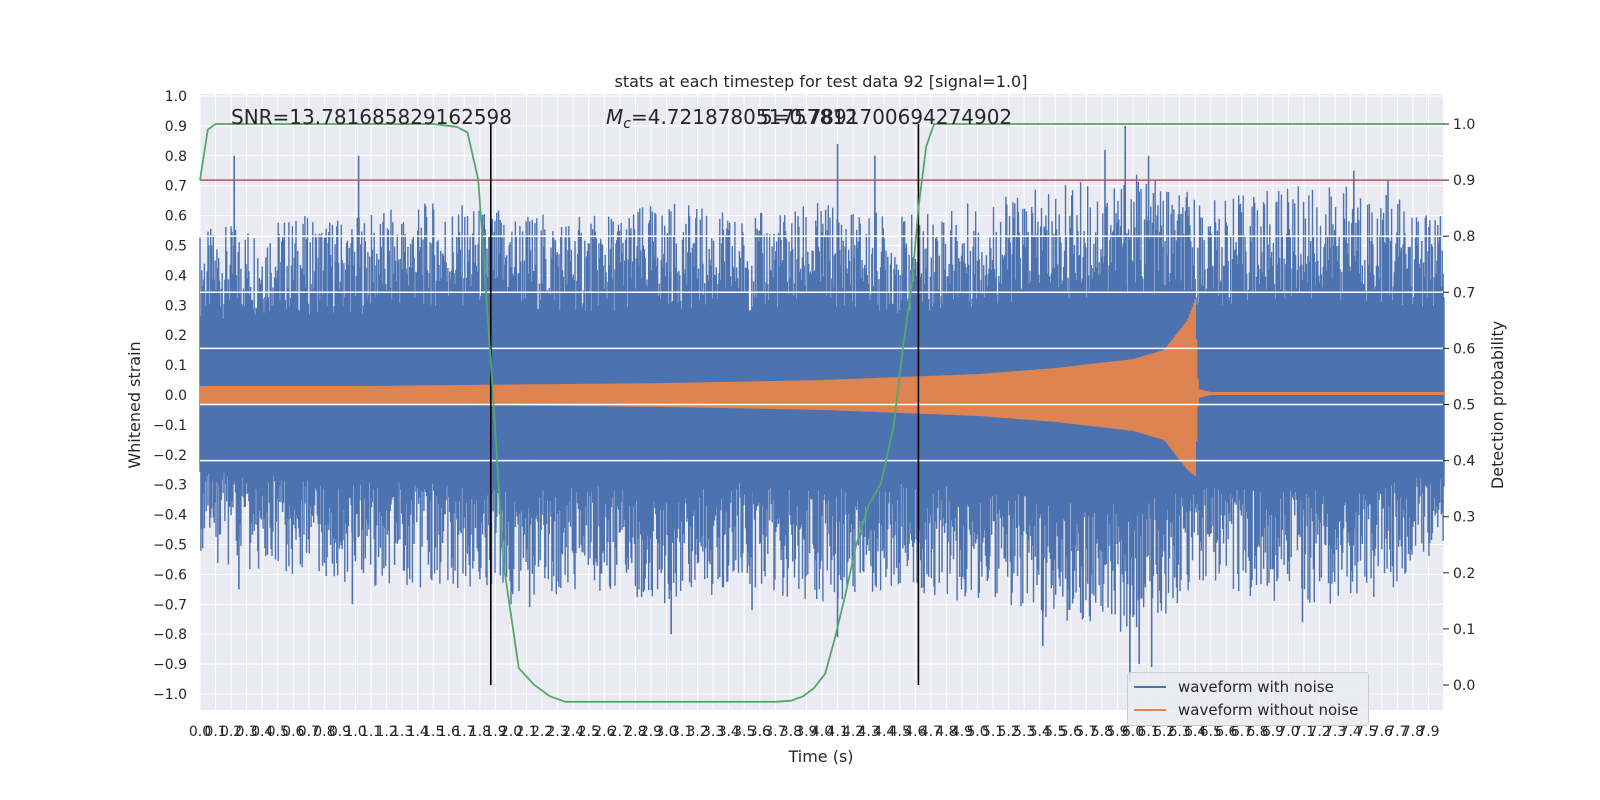 Image resolution: width=1600 pixels, height=800 pixels. What do you see at coordinates (1288, 732) in the screenshot?
I see `x-tick-label: 7.0` at bounding box center [1288, 732].